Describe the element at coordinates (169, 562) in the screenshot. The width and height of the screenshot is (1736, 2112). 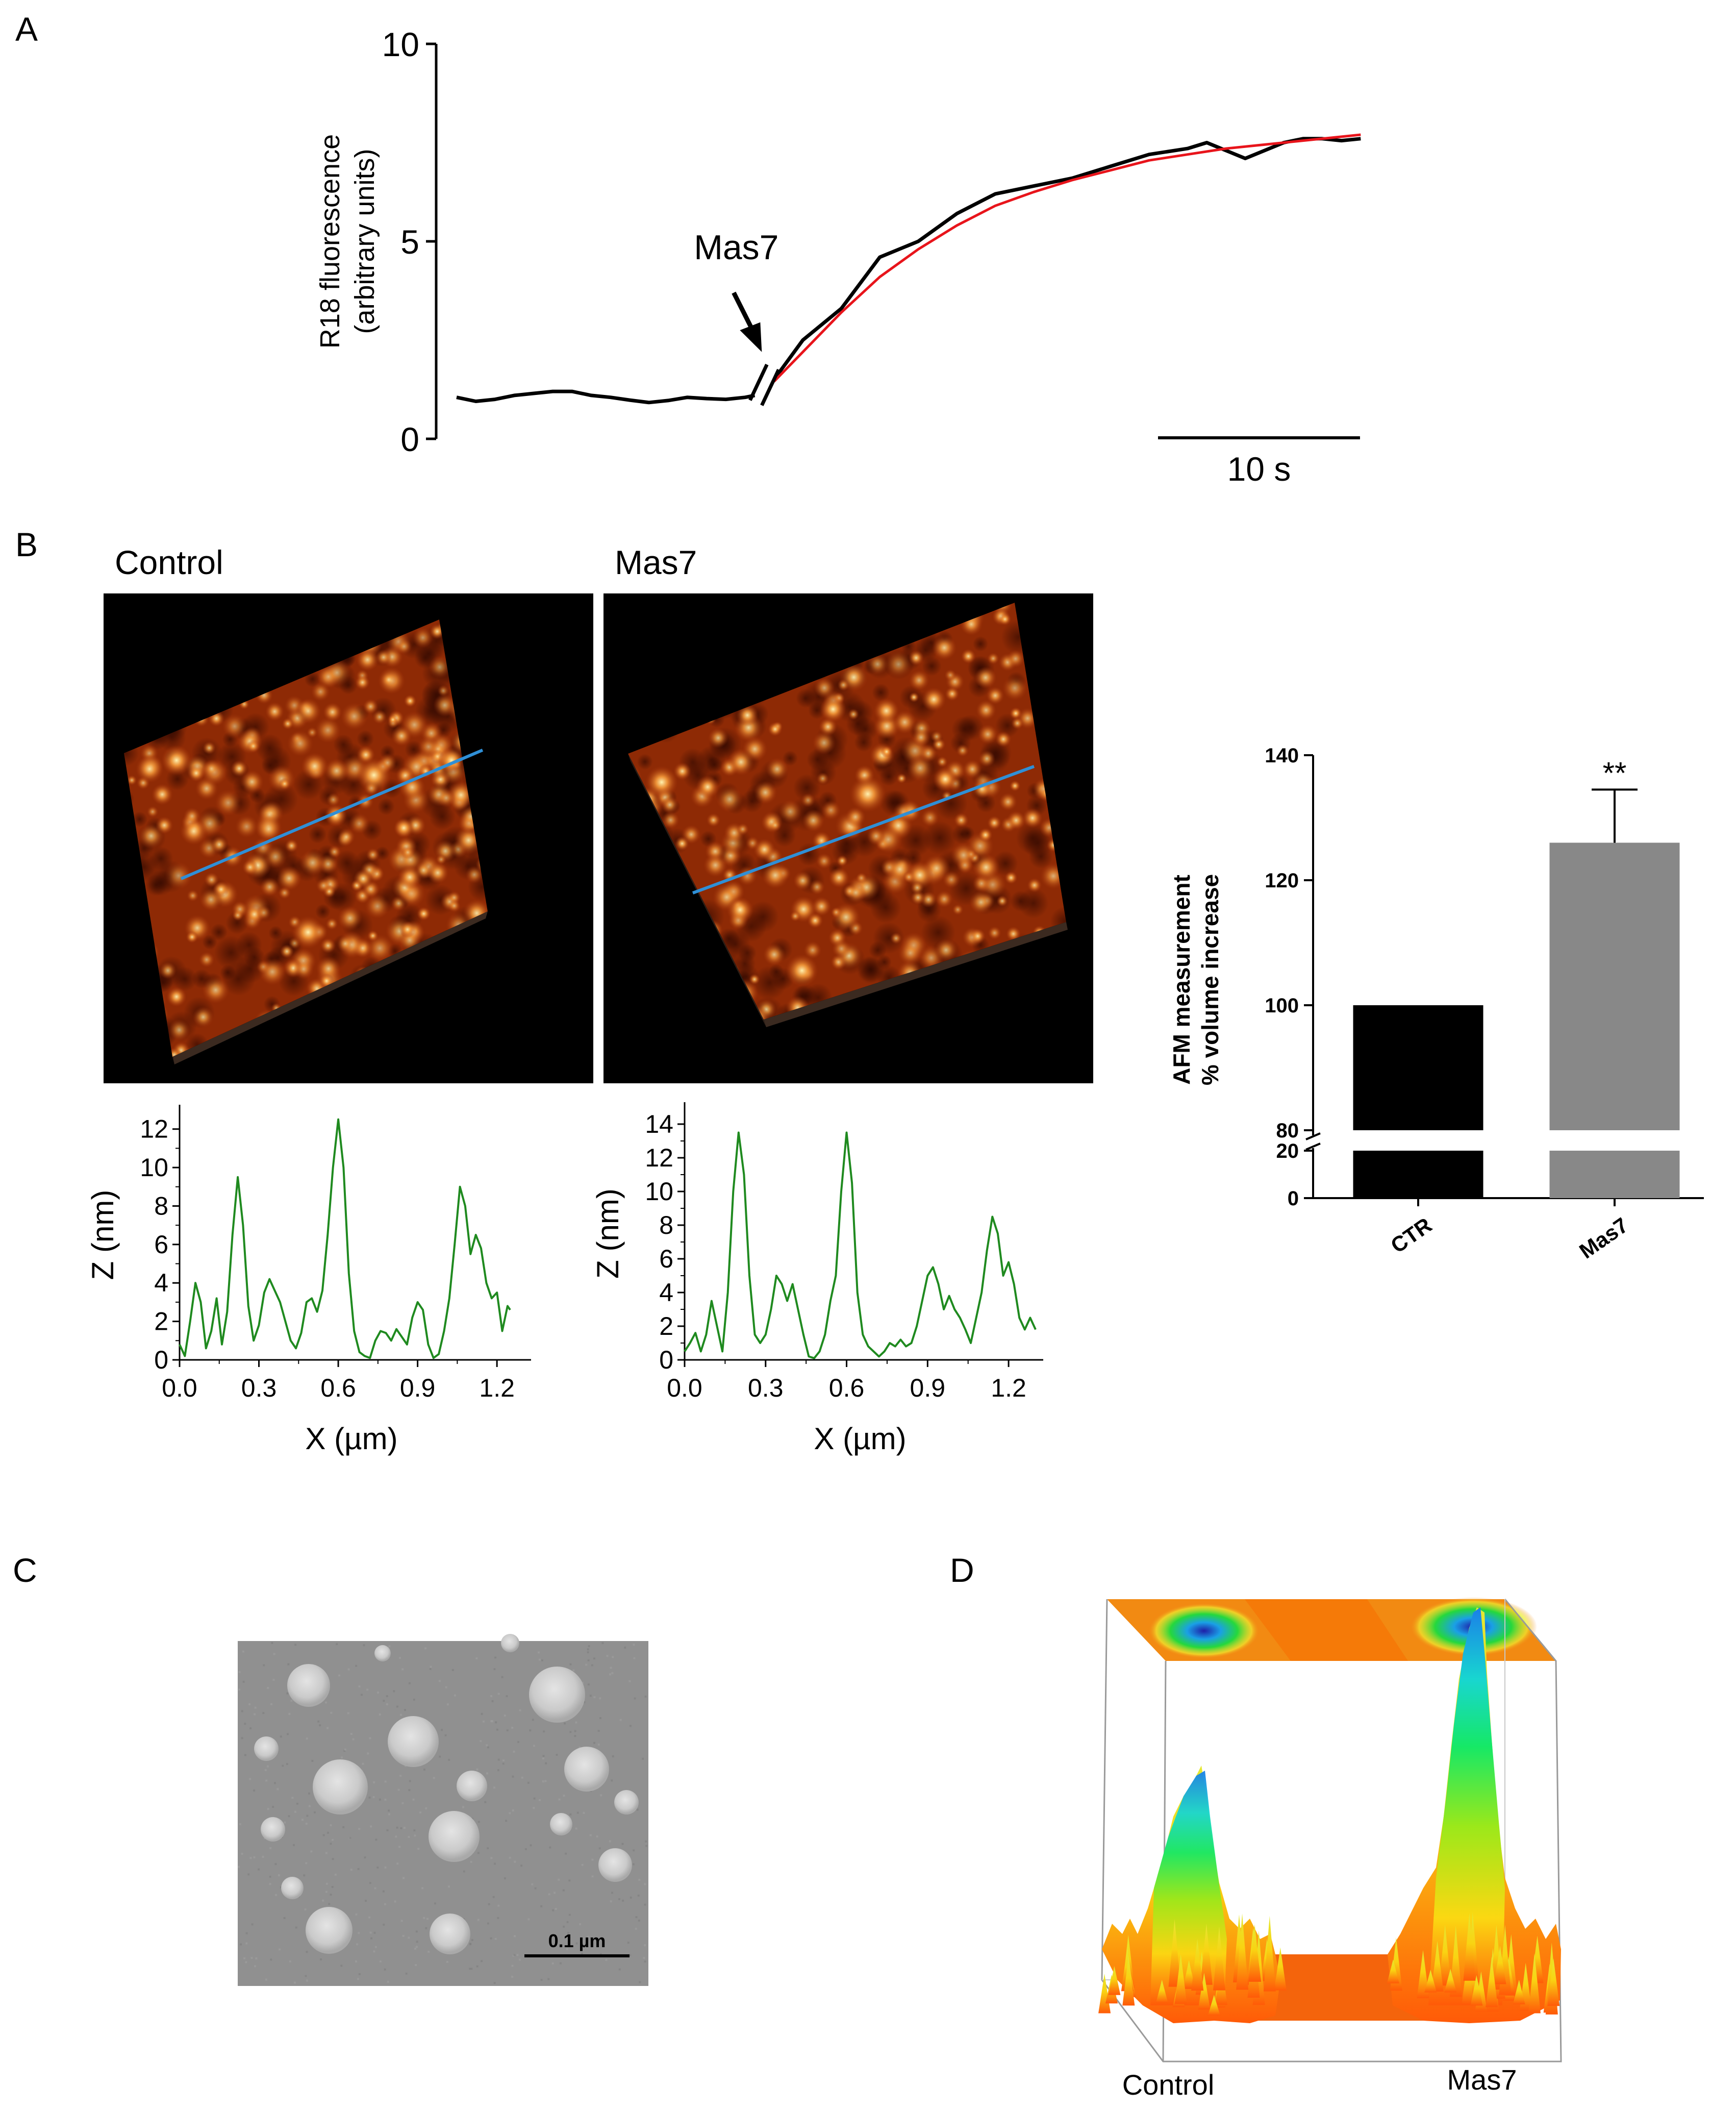
I see `afm-control-title: Control` at that location.